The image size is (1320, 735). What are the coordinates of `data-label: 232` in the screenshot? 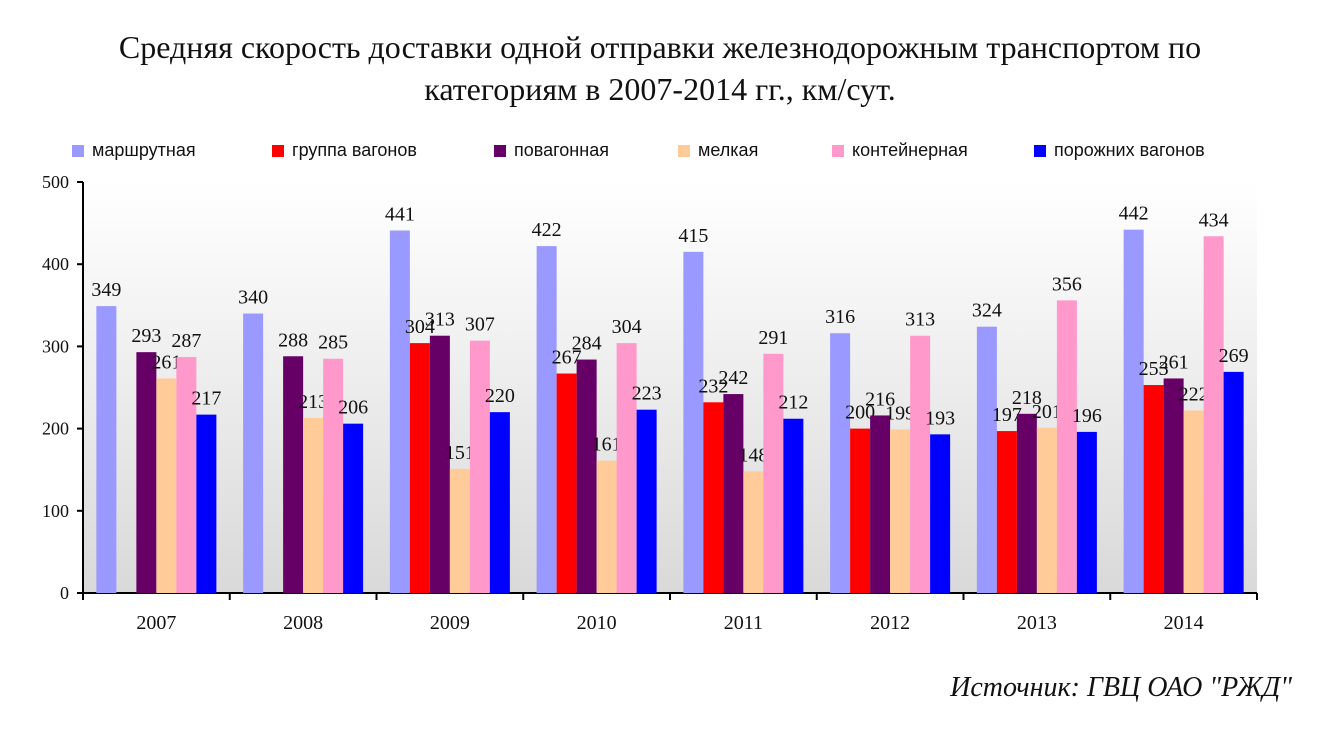 It's located at (713, 386).